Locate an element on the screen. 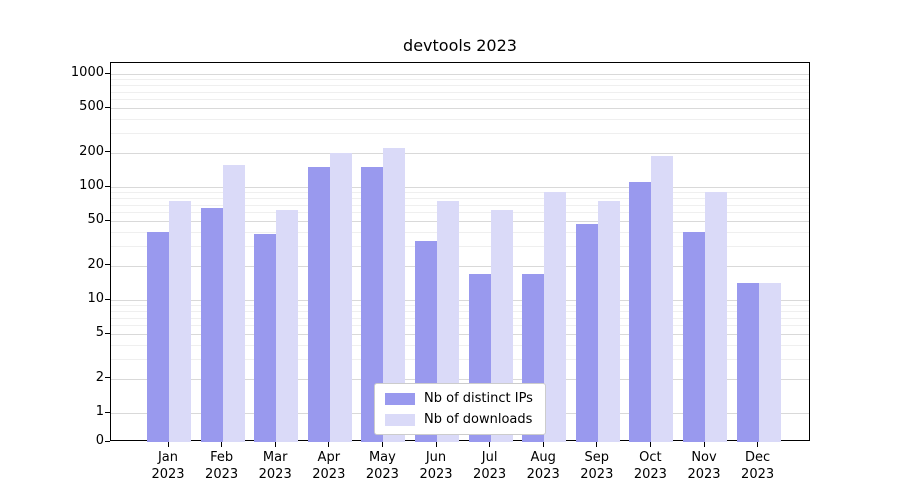 Image resolution: width=900 pixels, height=500 pixels. y-tick-label: 200 is located at coordinates (91, 151).